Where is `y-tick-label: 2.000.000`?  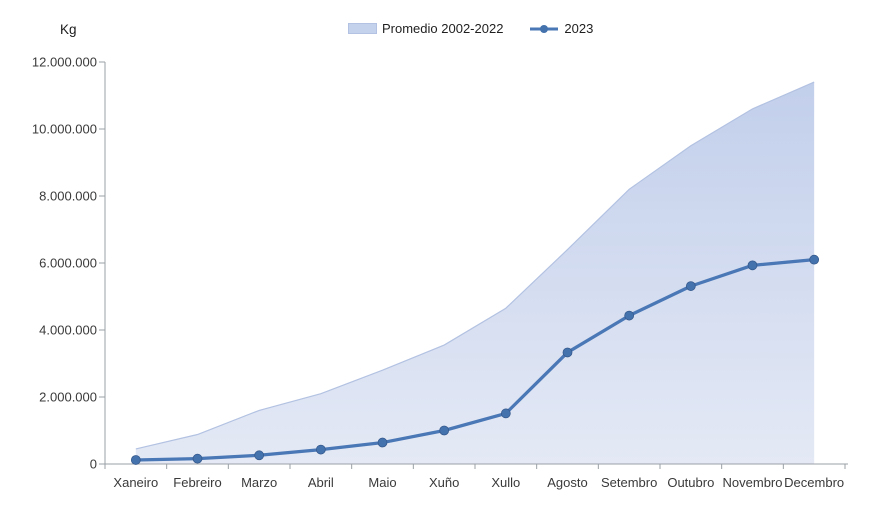 y-tick-label: 2.000.000 is located at coordinates (68, 397).